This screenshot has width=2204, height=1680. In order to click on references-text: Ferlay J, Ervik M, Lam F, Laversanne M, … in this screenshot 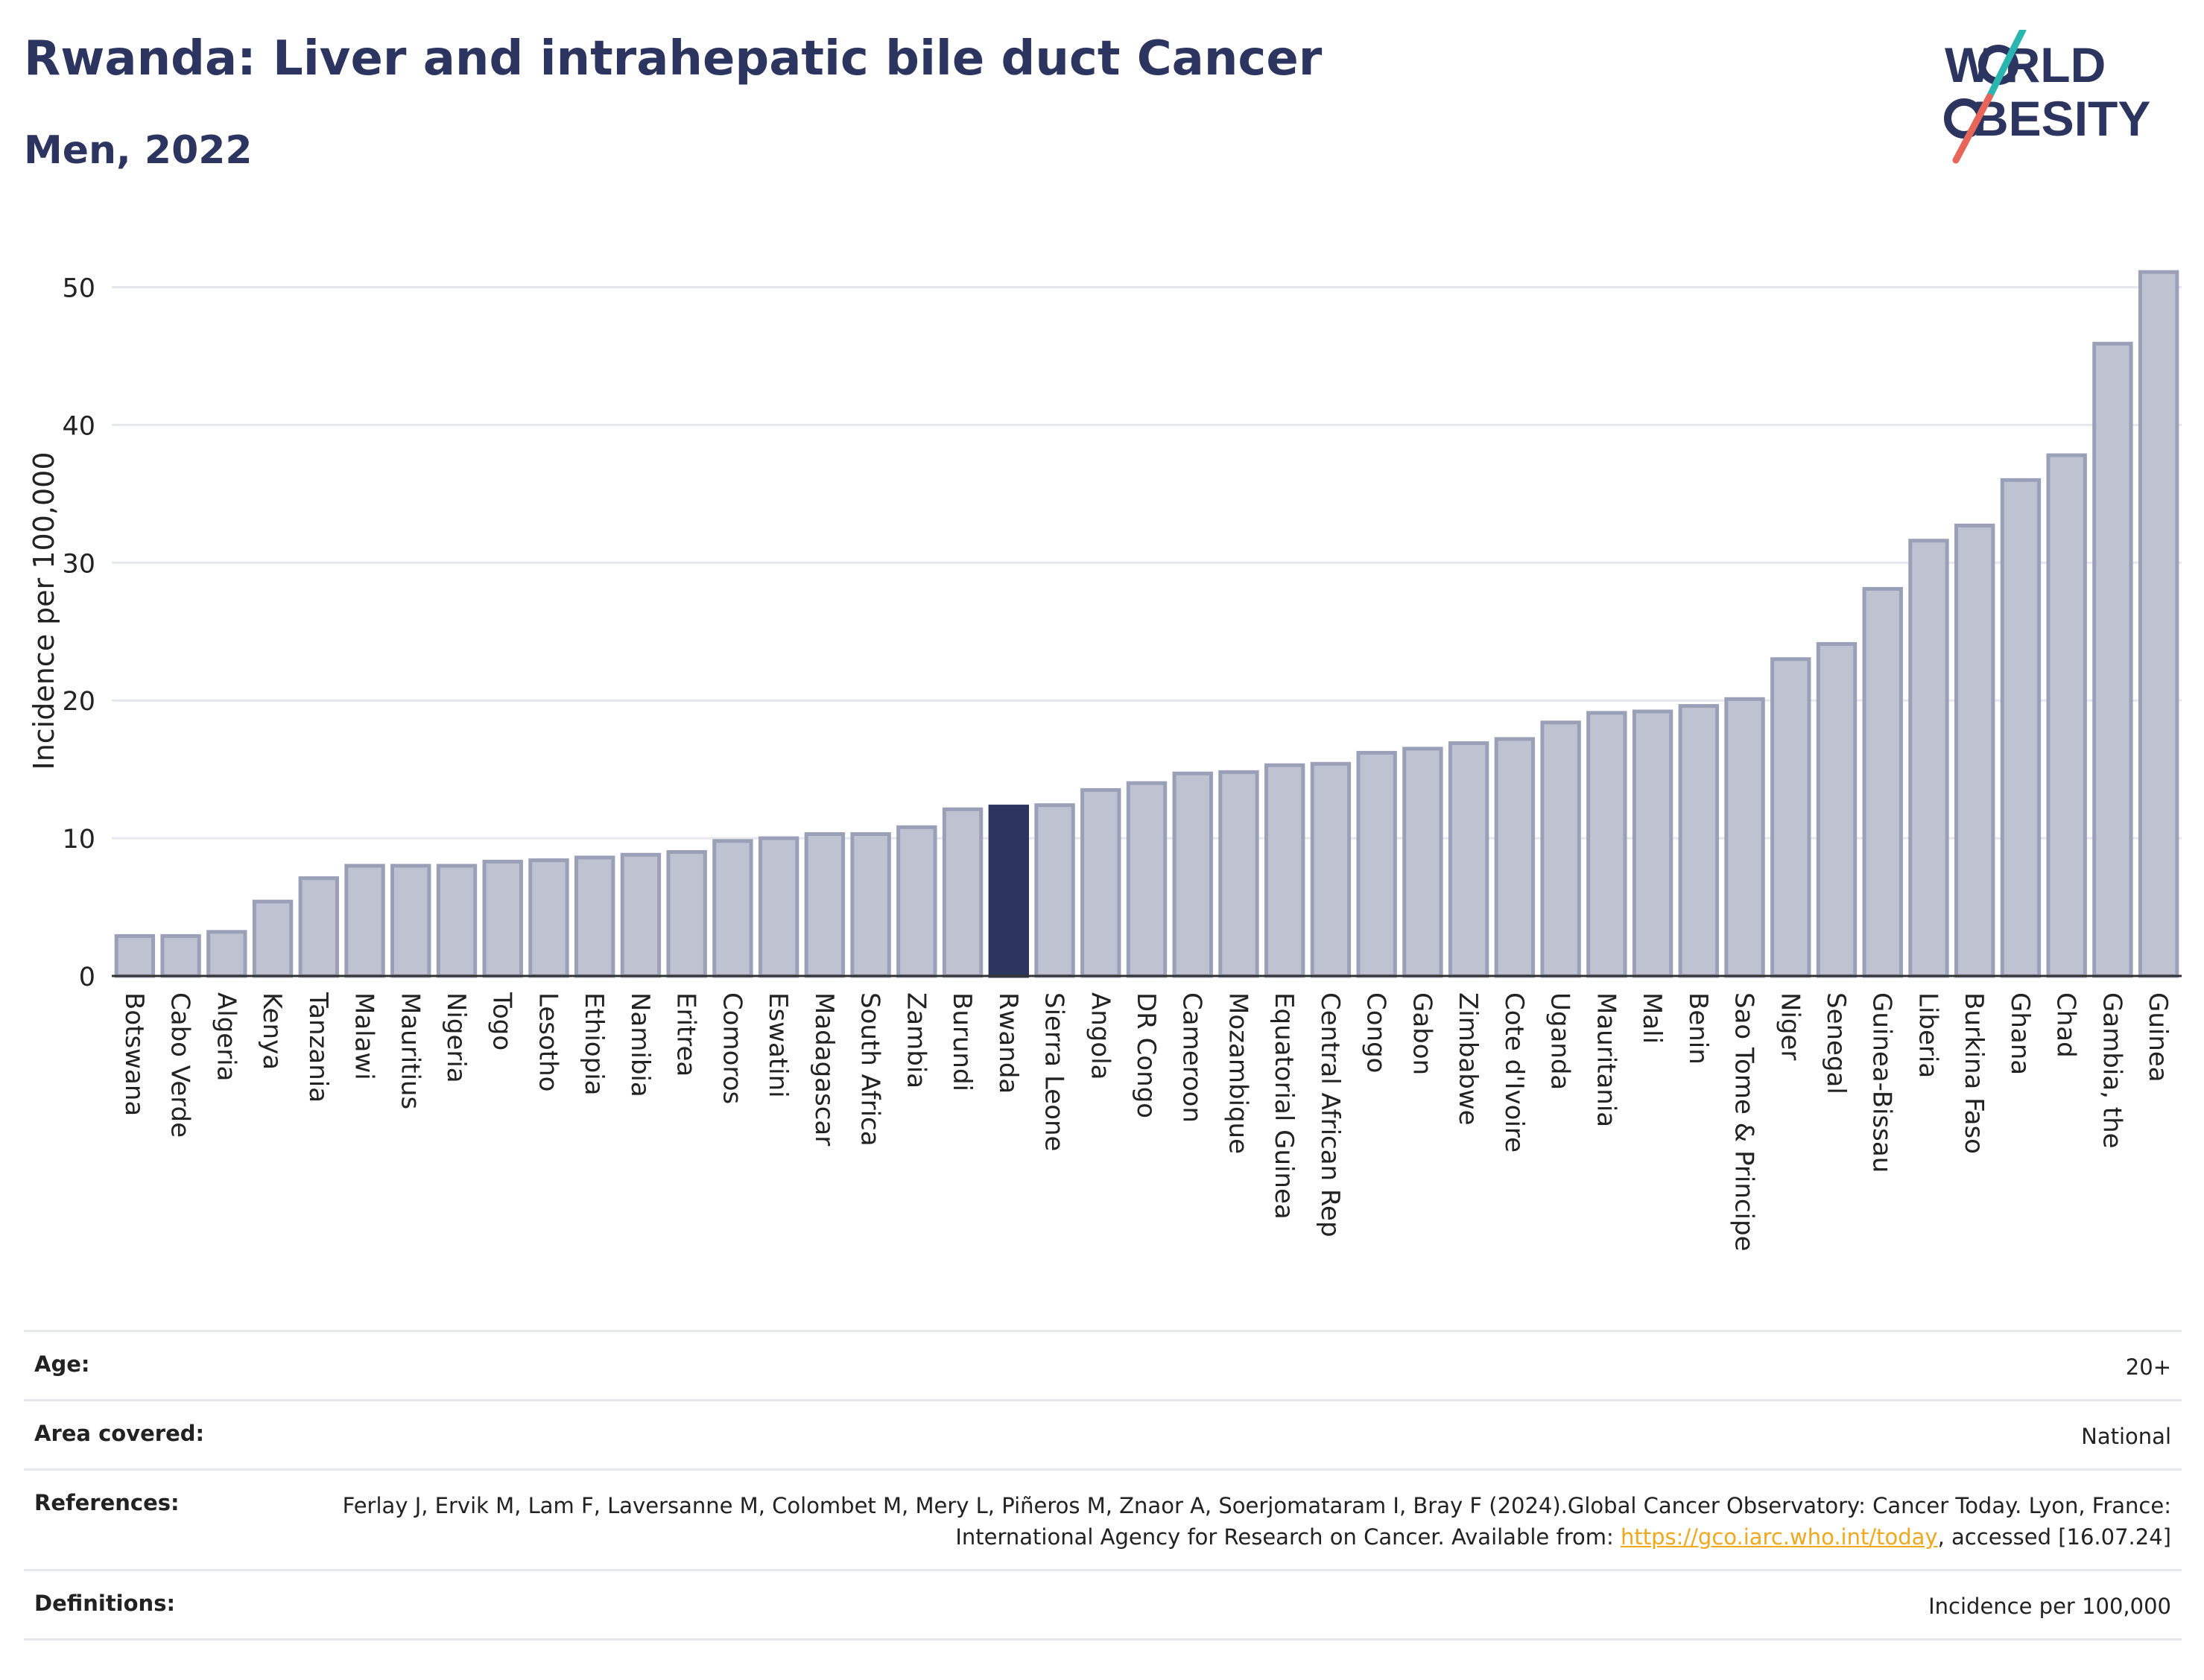, I will do `click(1256, 1521)`.